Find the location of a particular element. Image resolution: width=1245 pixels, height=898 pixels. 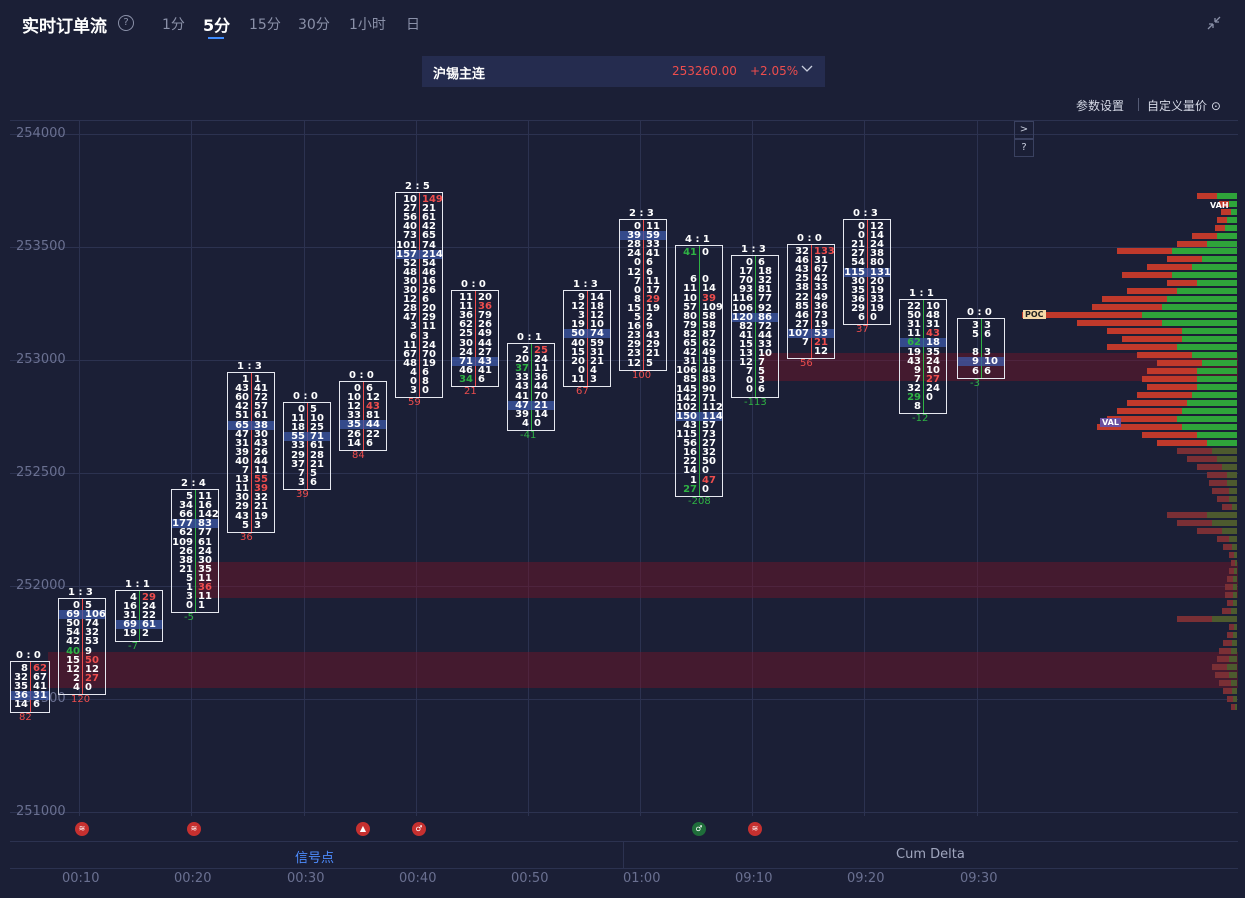

candle-delta: -208 is located at coordinates (699, 501).